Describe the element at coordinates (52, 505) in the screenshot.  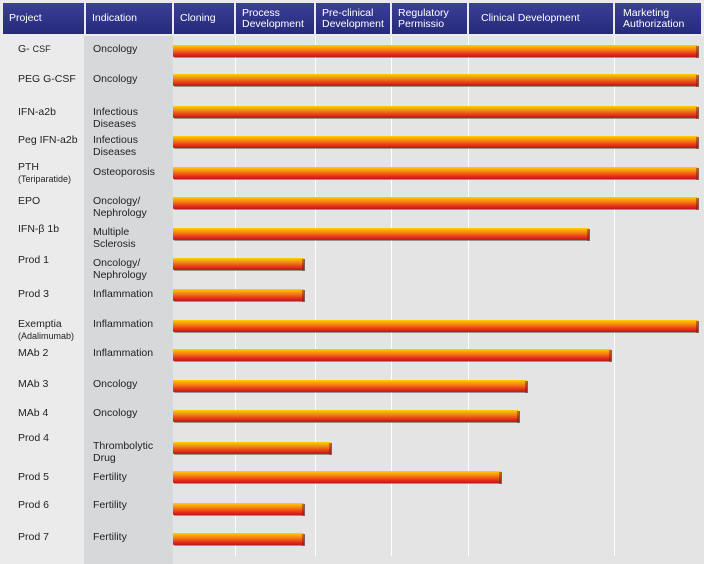
I see `project-name: Prod 6` at that location.